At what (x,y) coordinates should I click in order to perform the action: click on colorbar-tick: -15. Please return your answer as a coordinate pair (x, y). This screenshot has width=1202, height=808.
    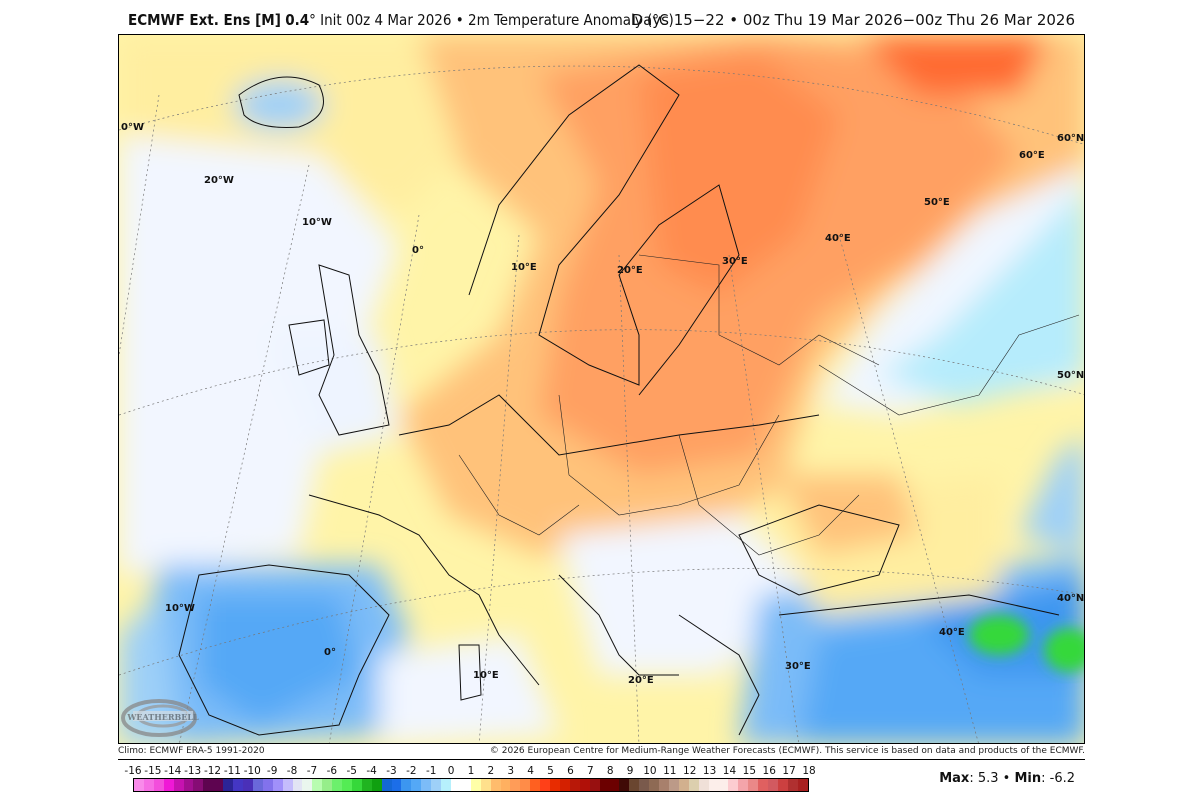
    Looking at the image, I should click on (153, 771).